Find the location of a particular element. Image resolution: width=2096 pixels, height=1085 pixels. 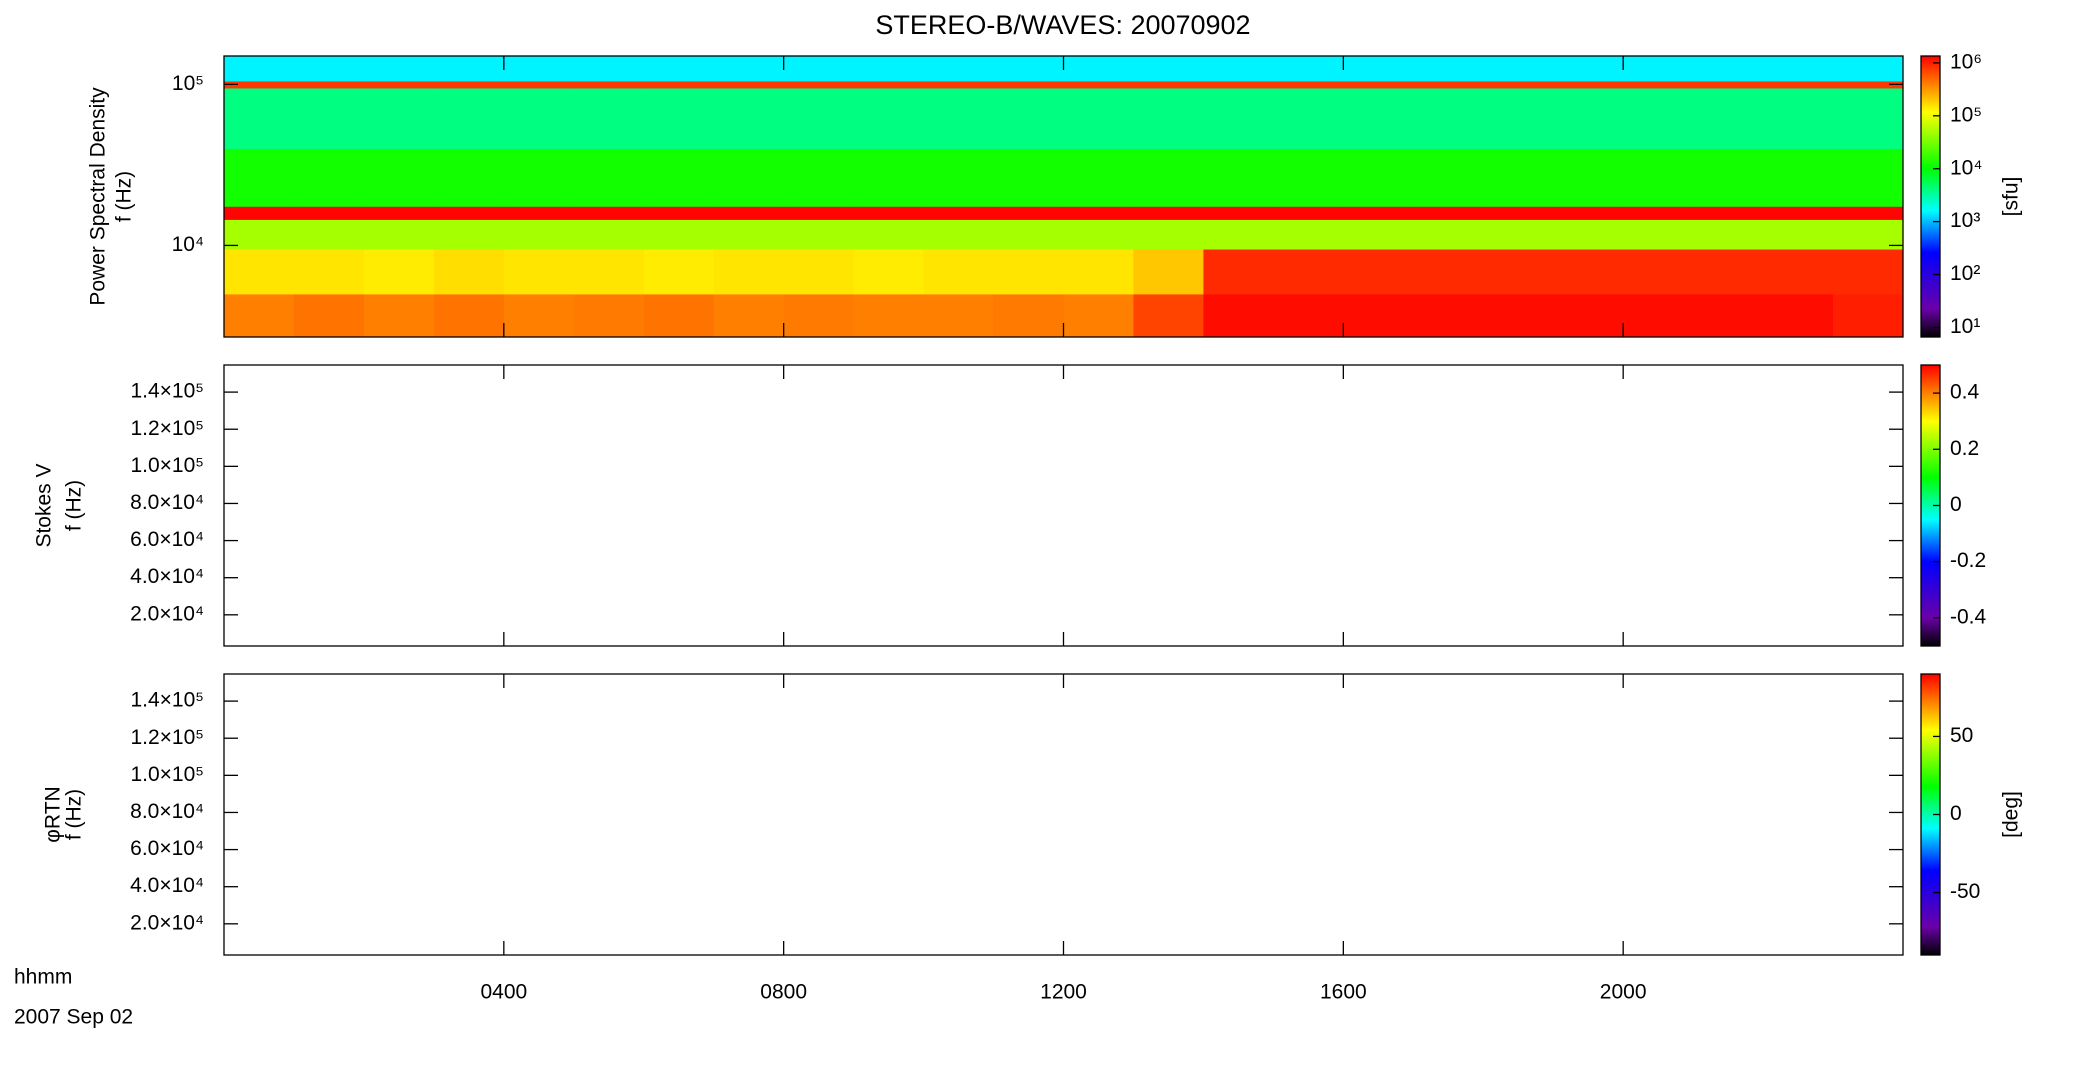

y-tick-label: 1.2×10⁵ is located at coordinates (167, 428).